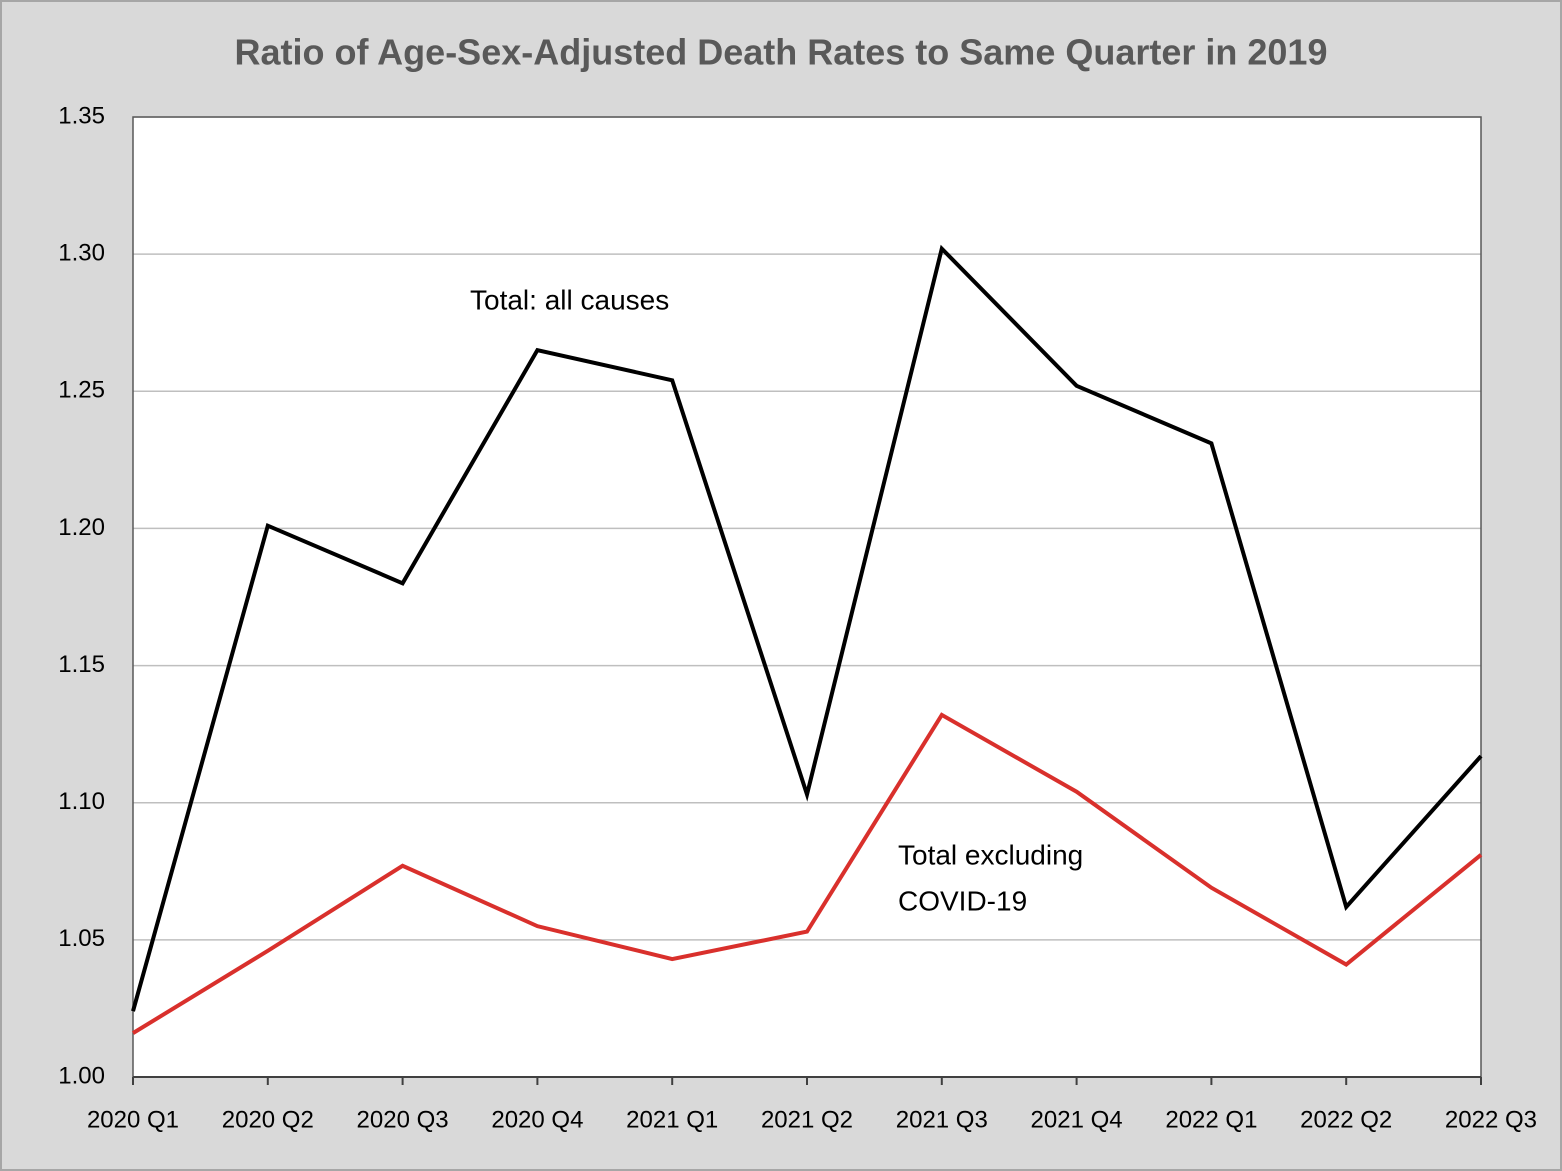 Image resolution: width=1562 pixels, height=1171 pixels. Describe the element at coordinates (942, 1119) in the screenshot. I see `x-tick-label: 2021 Q3` at that location.